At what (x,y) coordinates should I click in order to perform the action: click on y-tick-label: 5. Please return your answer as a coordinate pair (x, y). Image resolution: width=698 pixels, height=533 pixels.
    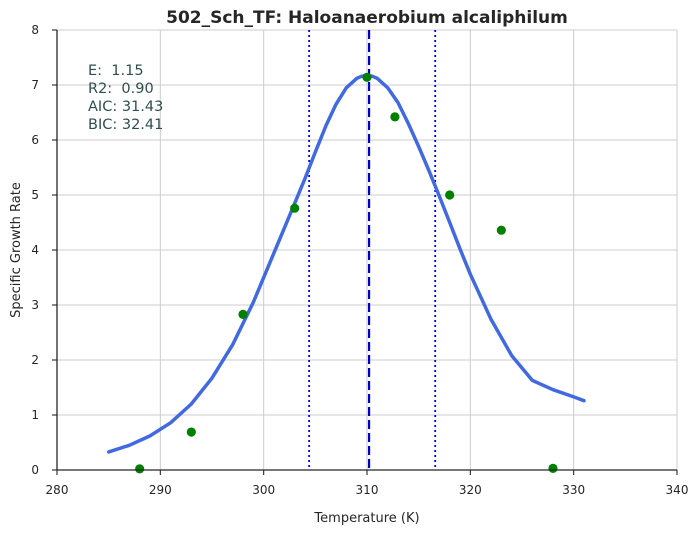
    Looking at the image, I should click on (35, 195).